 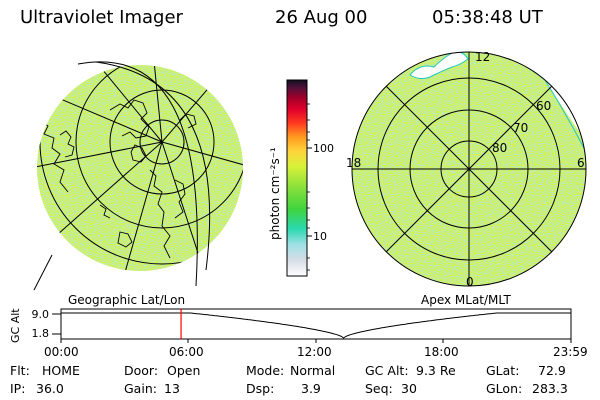 What do you see at coordinates (353, 163) in the screenshot?
I see `mlt-label-18: 18` at bounding box center [353, 163].